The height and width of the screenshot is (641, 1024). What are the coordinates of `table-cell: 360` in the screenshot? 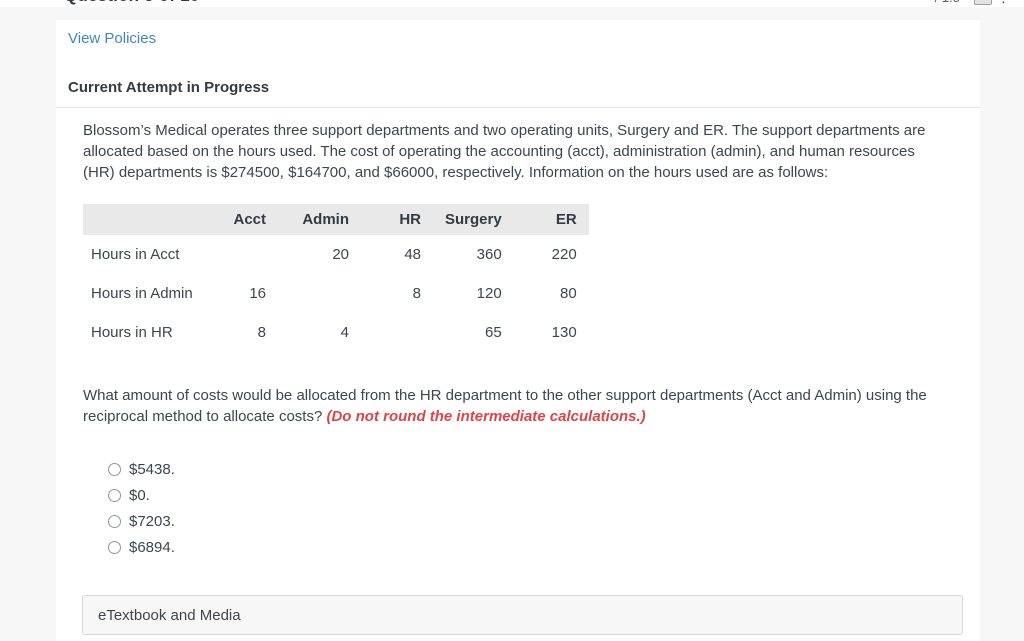 It's located at (473, 254).